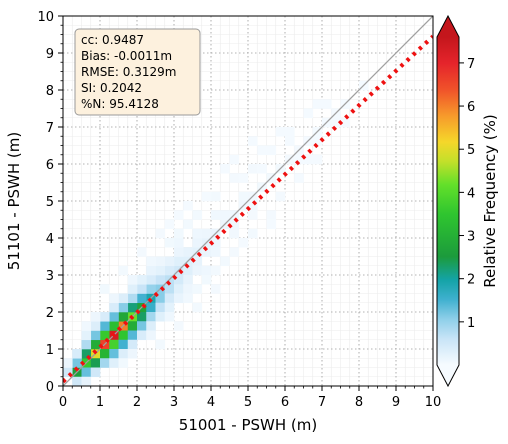 The width and height of the screenshot is (508, 444). I want to click on colorbar-tick-label: 2, so click(471, 280).